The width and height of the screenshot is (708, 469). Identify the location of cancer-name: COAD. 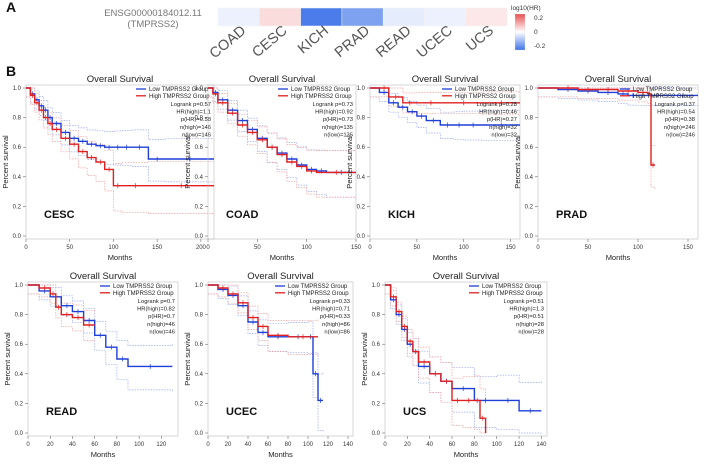
(242, 215).